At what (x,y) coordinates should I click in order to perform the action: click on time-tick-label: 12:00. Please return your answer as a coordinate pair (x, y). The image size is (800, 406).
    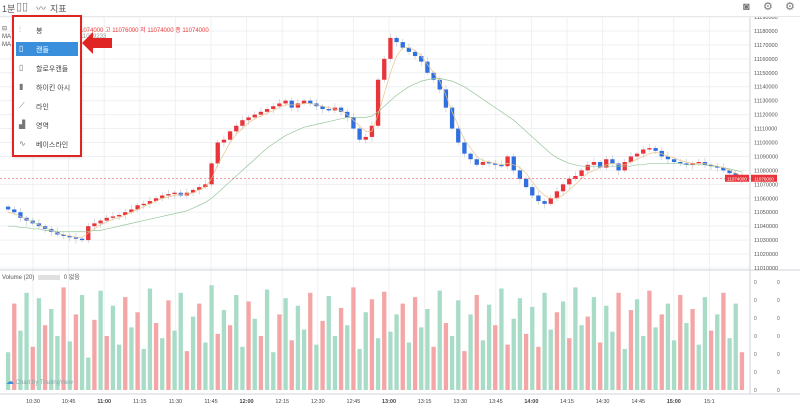
    Looking at the image, I should click on (247, 402).